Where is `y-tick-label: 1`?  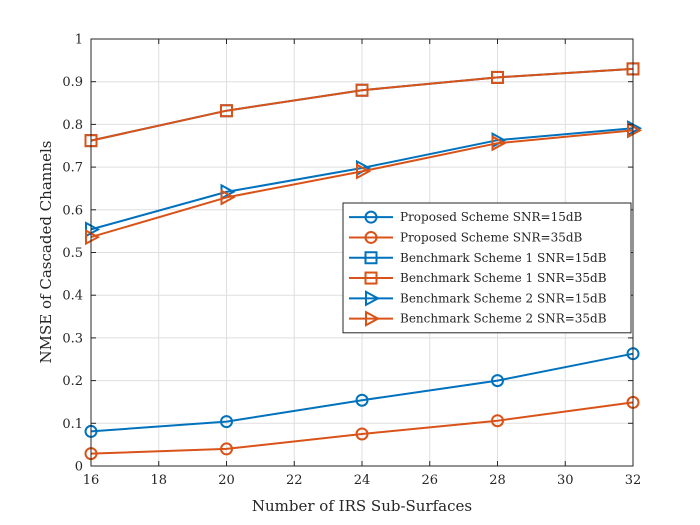 y-tick-label: 1 is located at coordinates (79, 40).